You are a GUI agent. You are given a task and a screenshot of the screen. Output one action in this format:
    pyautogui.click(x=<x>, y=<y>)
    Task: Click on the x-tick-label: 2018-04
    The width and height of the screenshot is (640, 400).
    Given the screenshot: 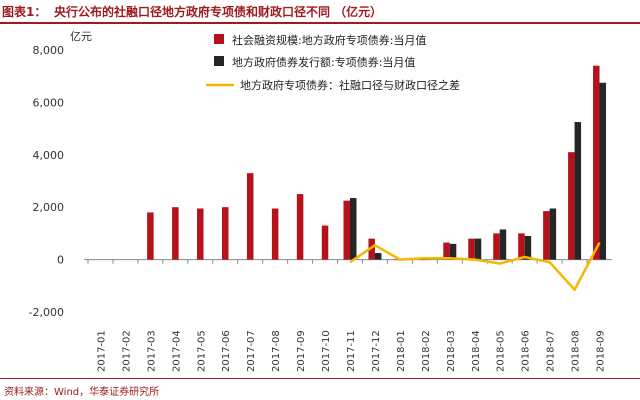 What is the action you would take?
    pyautogui.click(x=476, y=351)
    